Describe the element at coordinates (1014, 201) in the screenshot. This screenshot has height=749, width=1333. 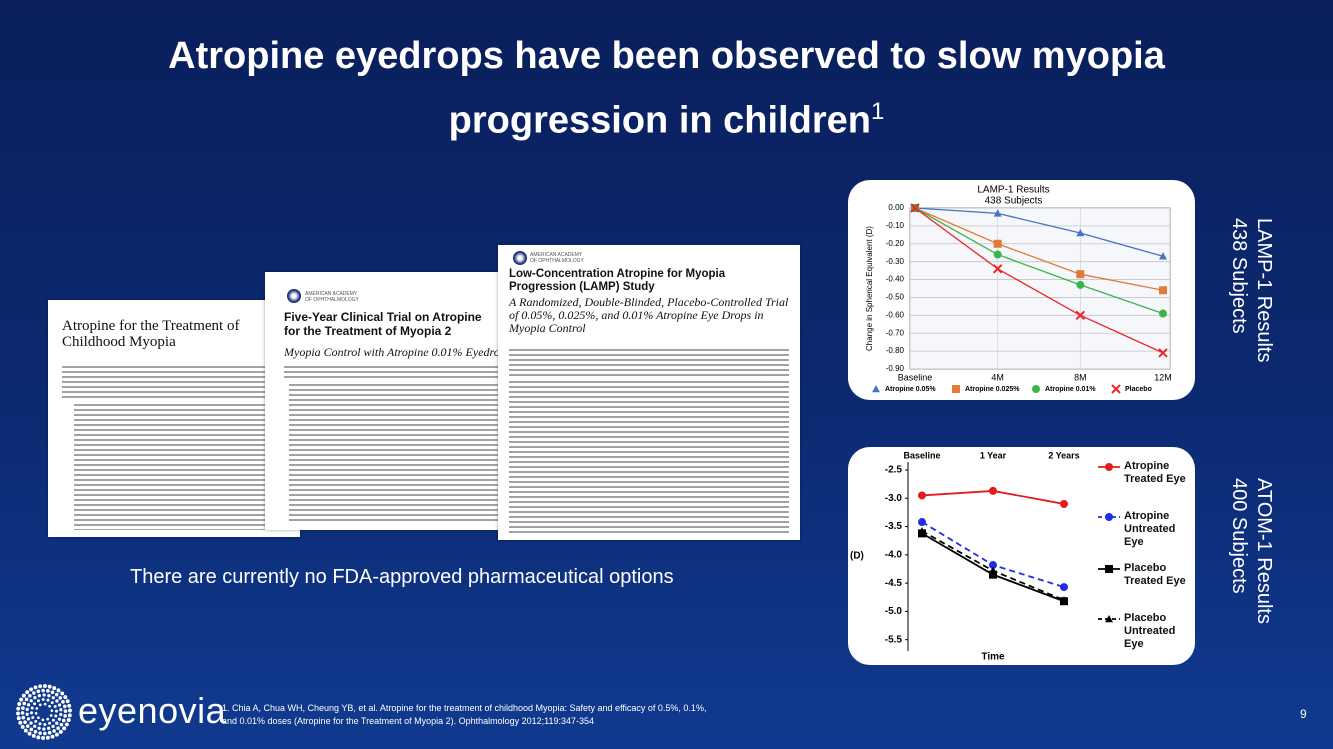
I see `chart-subtitle: 438 Subjects` at that location.